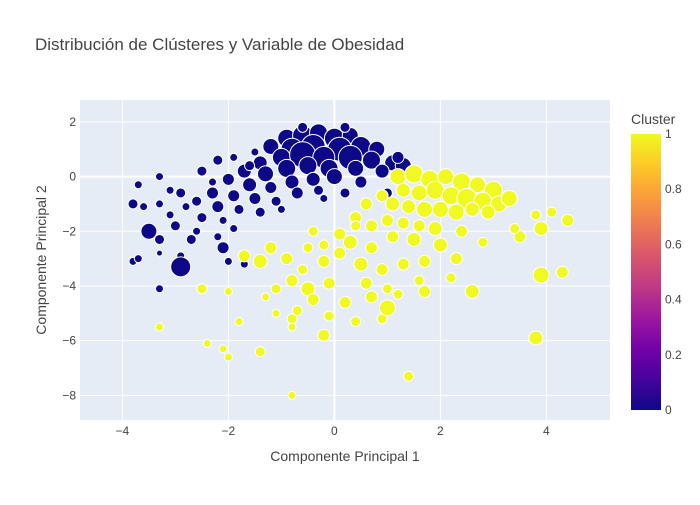 Image resolution: width=700 pixels, height=505 pixels. What do you see at coordinates (345, 456) in the screenshot?
I see `x-axis-title: Componente Principal 1` at bounding box center [345, 456].